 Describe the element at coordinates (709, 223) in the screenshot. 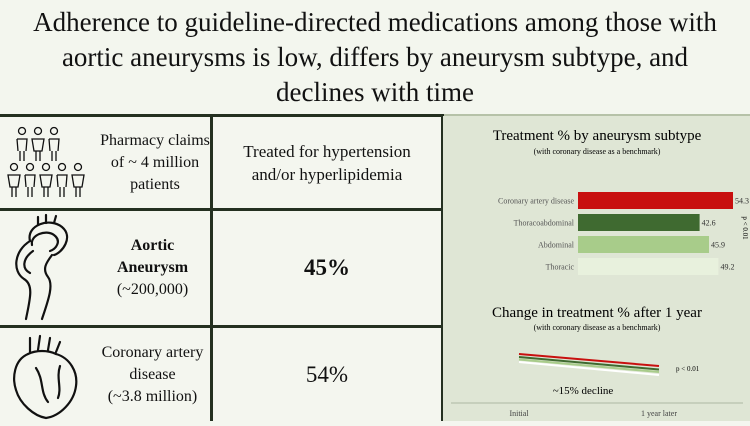

I see `bar-value-label: 42.6` at that location.